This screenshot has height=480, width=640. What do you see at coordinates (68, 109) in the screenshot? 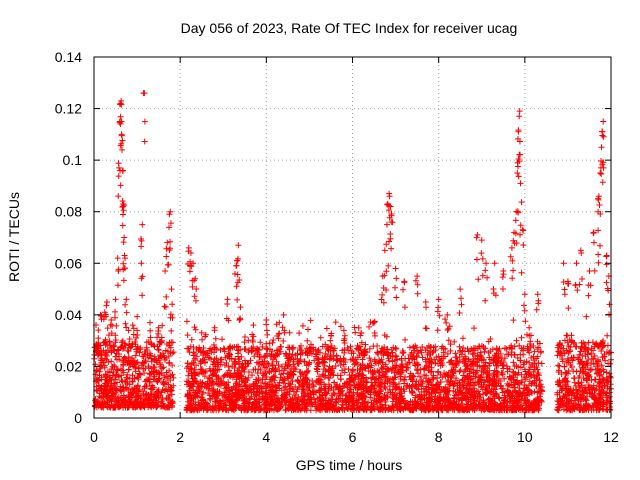
I see `y-tick-label: 0.12` at bounding box center [68, 109].